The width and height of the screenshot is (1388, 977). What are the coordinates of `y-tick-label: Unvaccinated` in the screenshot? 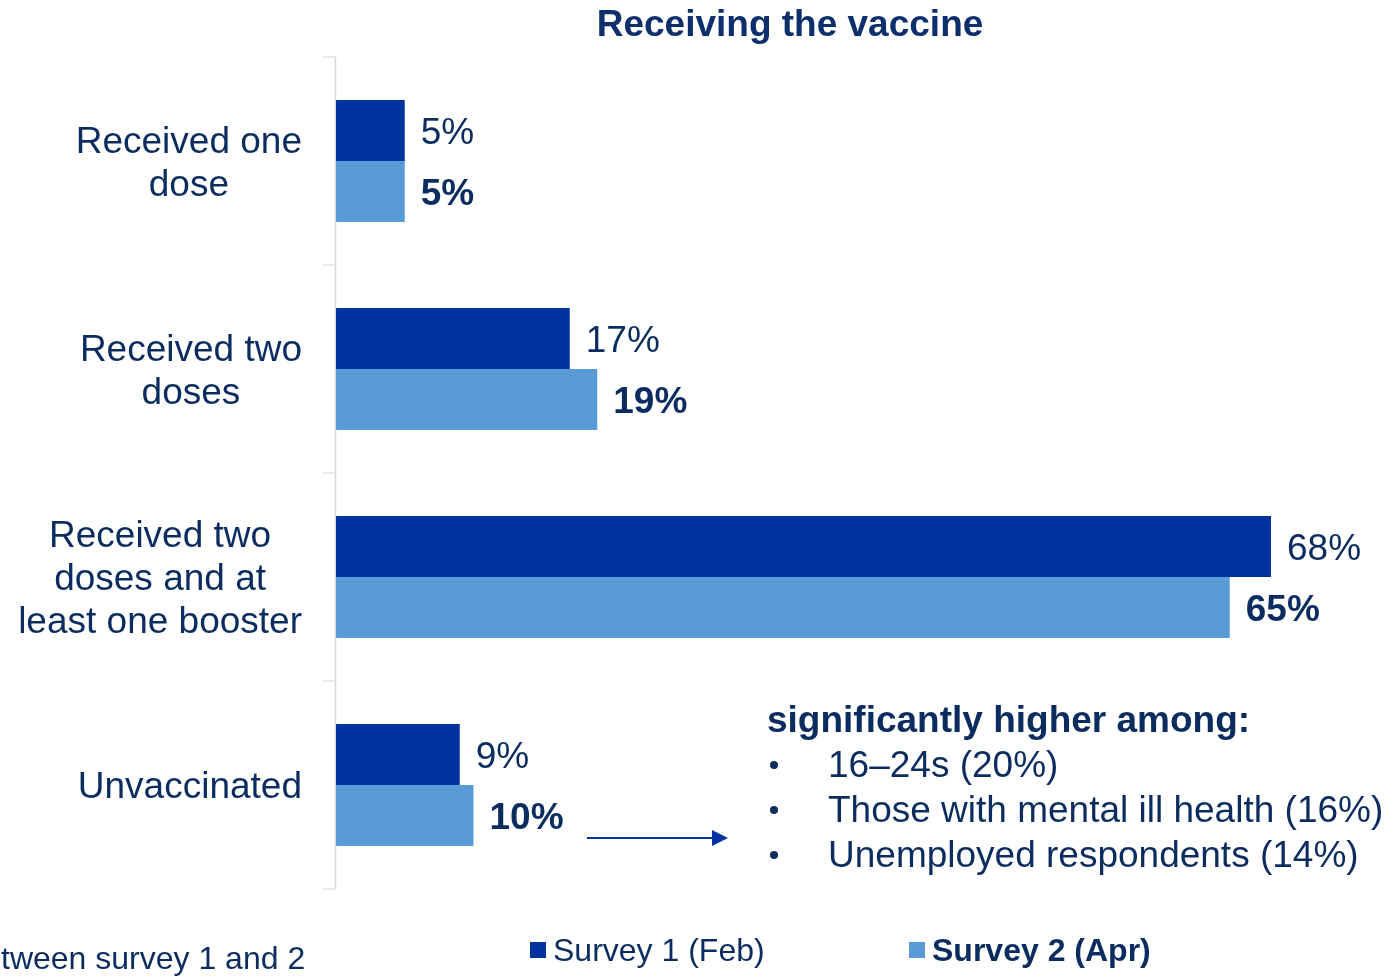 It's located at (189, 785).